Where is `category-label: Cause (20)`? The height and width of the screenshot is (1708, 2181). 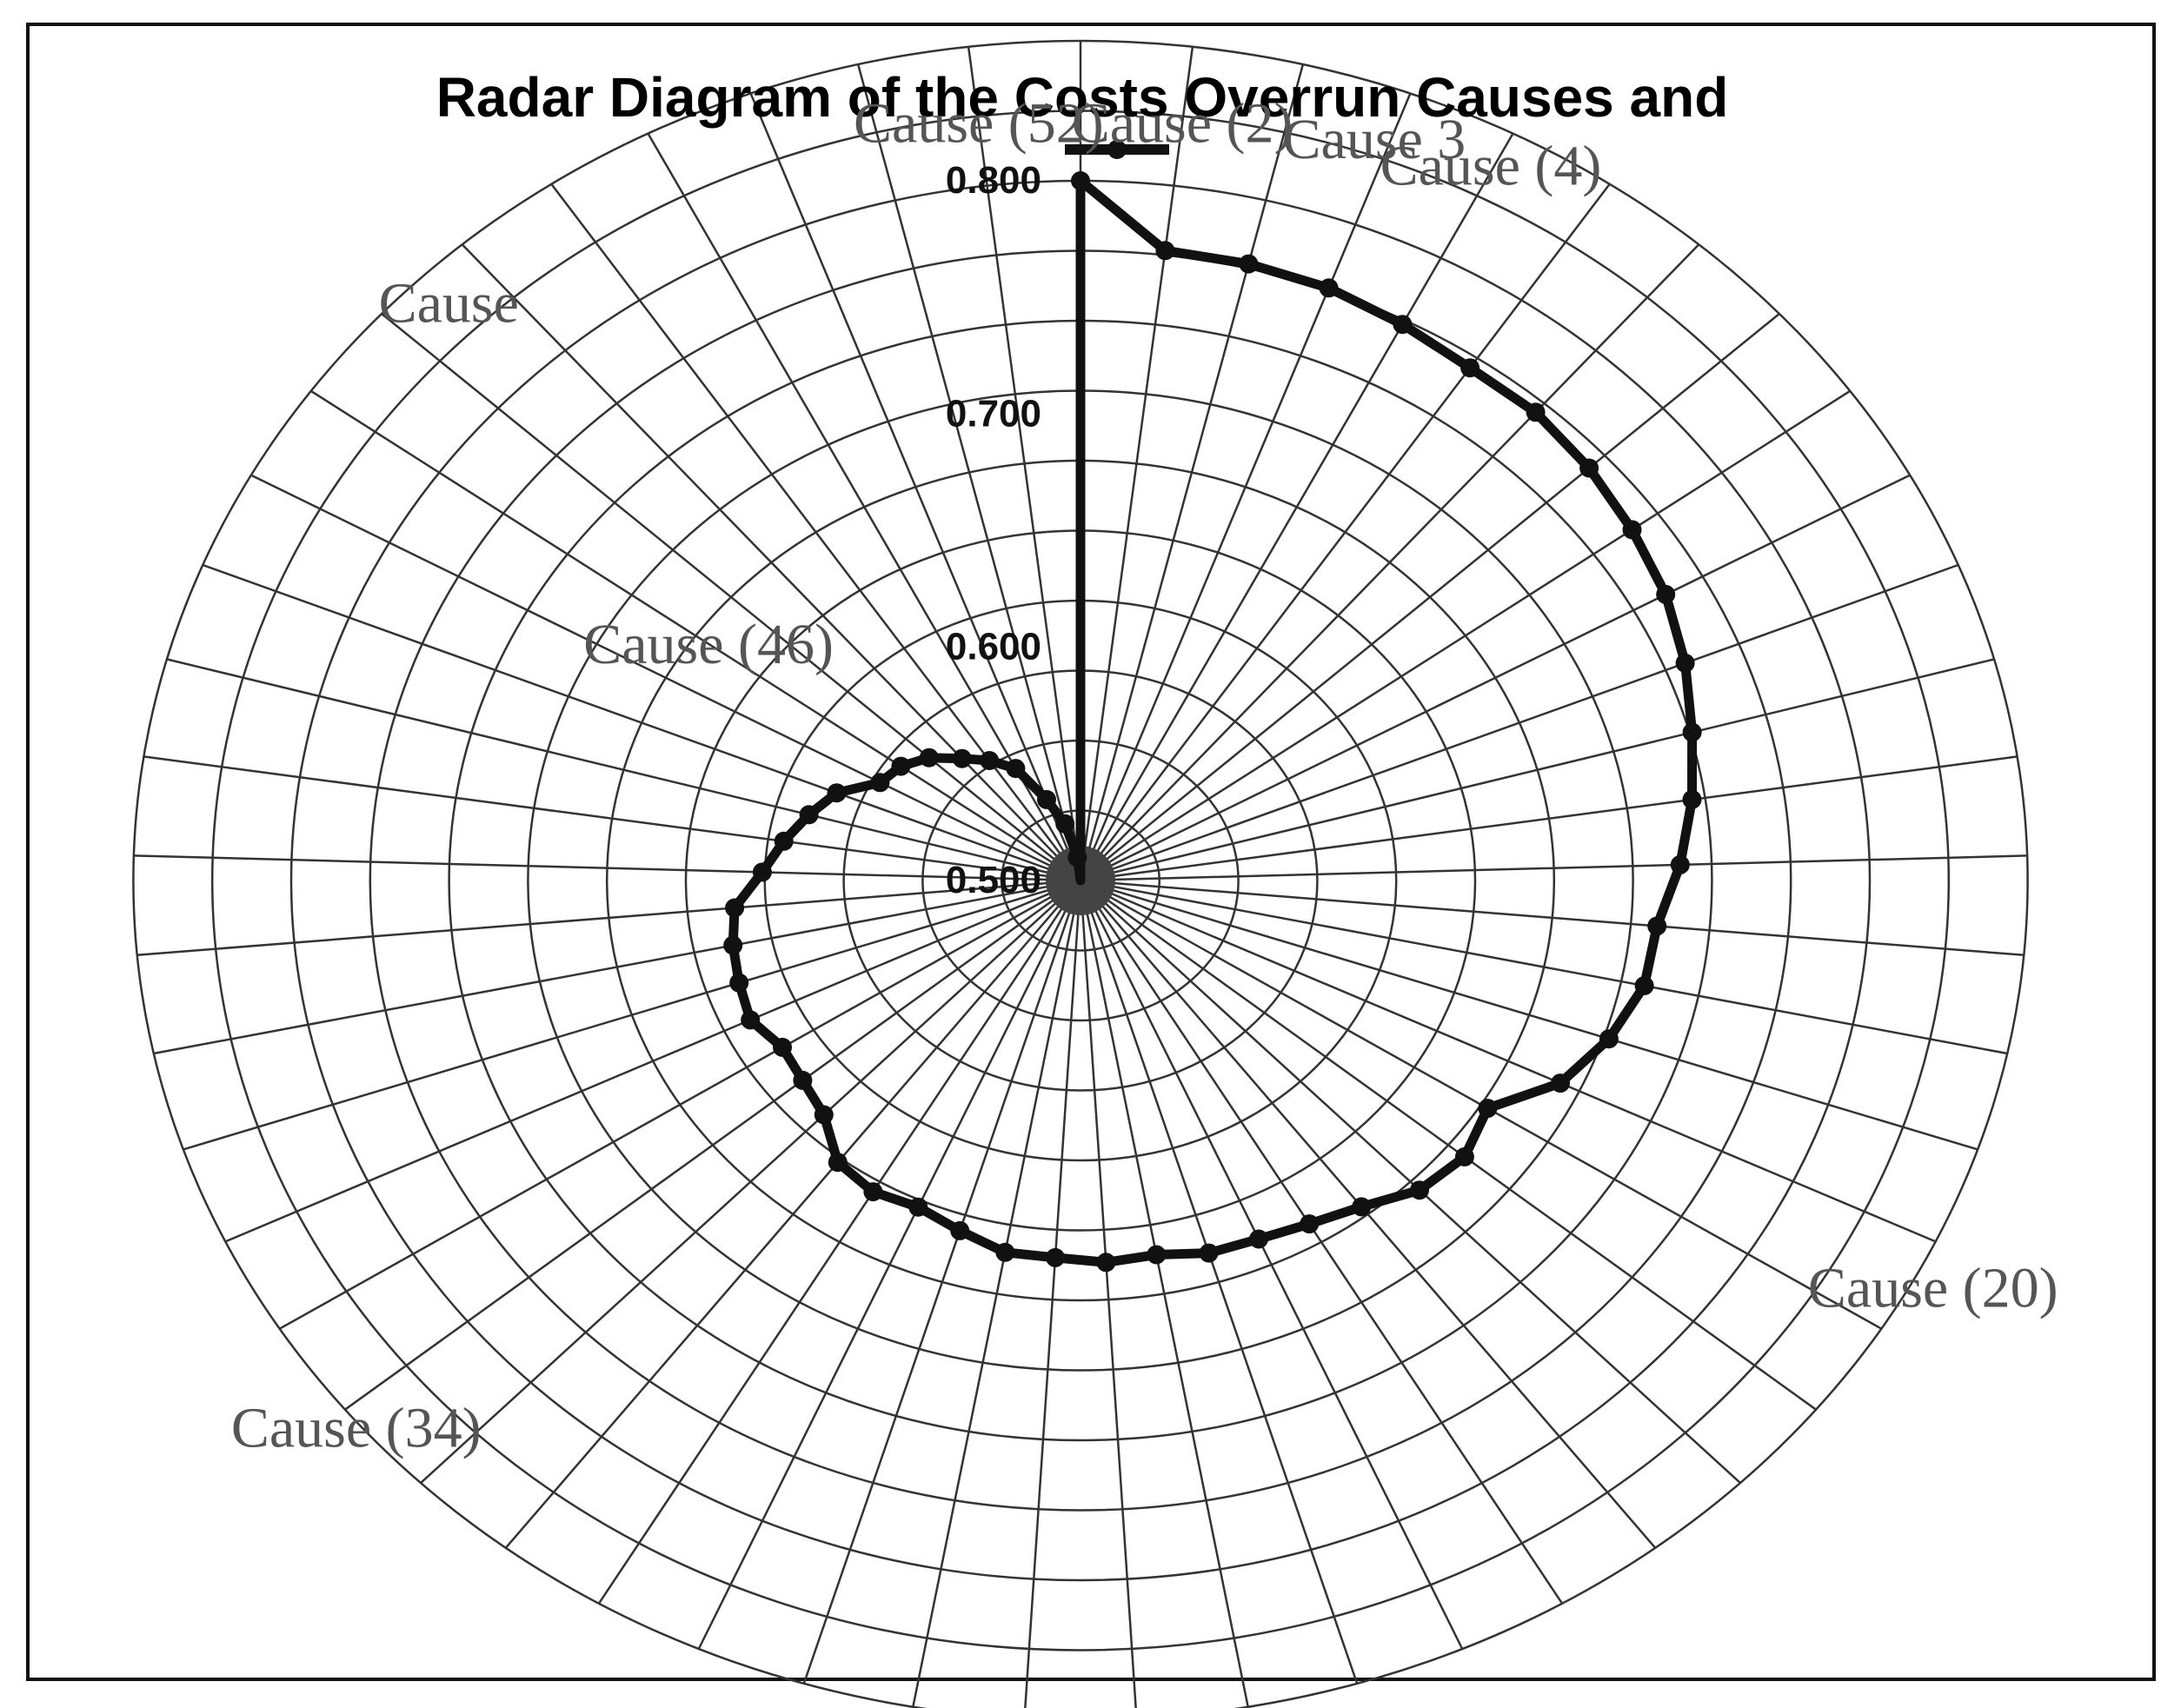 category-label: Cause (20) is located at coordinates (1933, 1287).